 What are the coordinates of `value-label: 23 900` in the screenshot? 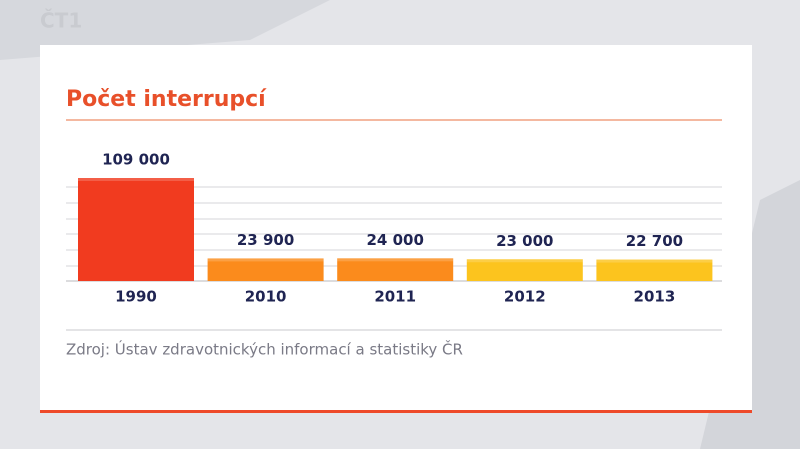 It's located at (265, 240).